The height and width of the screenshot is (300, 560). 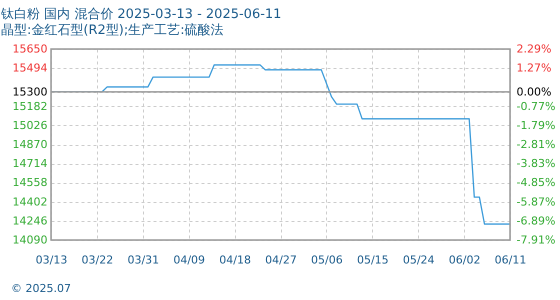 What do you see at coordinates (536, 163) in the screenshot?
I see `y2-tick-label: -3.83%` at bounding box center [536, 163].